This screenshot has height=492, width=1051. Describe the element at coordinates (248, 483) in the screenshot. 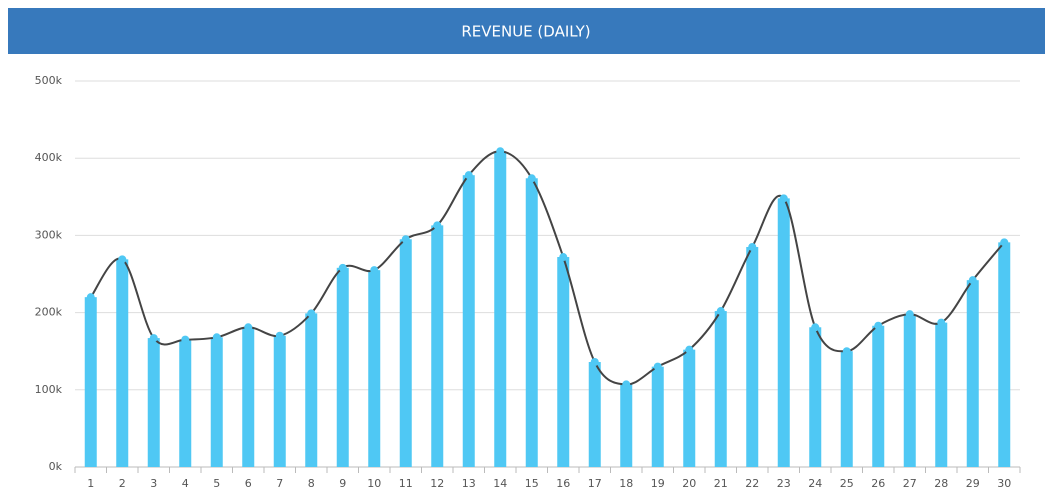

I see `x-tick-label: 6` at that location.